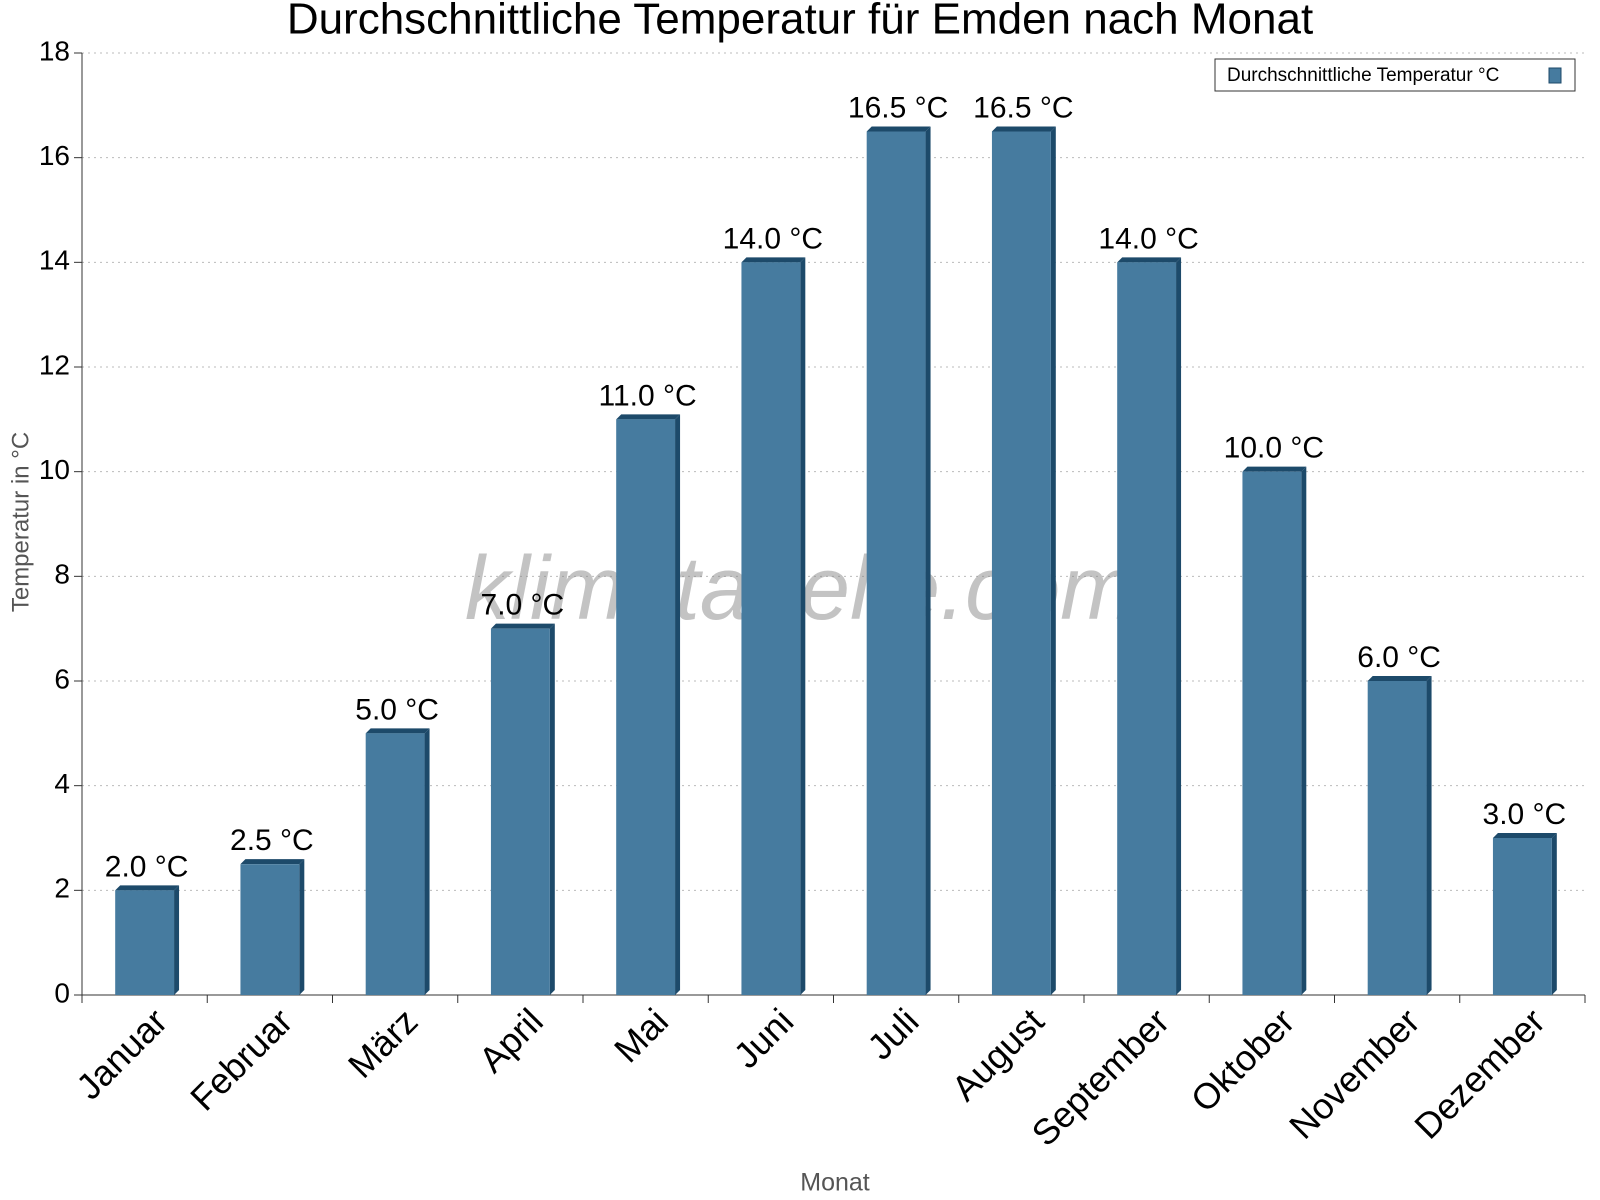 The height and width of the screenshot is (1200, 1600). I want to click on x-tick-label: August, so click(998, 1054).